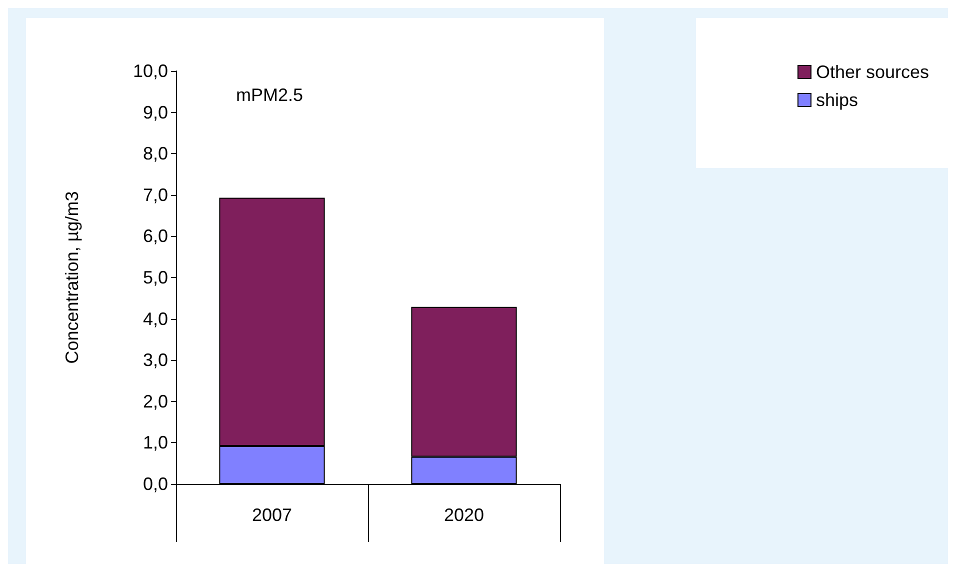 This screenshot has width=956, height=572. What do you see at coordinates (155, 278) in the screenshot?
I see `y-tick-label: 5,0` at bounding box center [155, 278].